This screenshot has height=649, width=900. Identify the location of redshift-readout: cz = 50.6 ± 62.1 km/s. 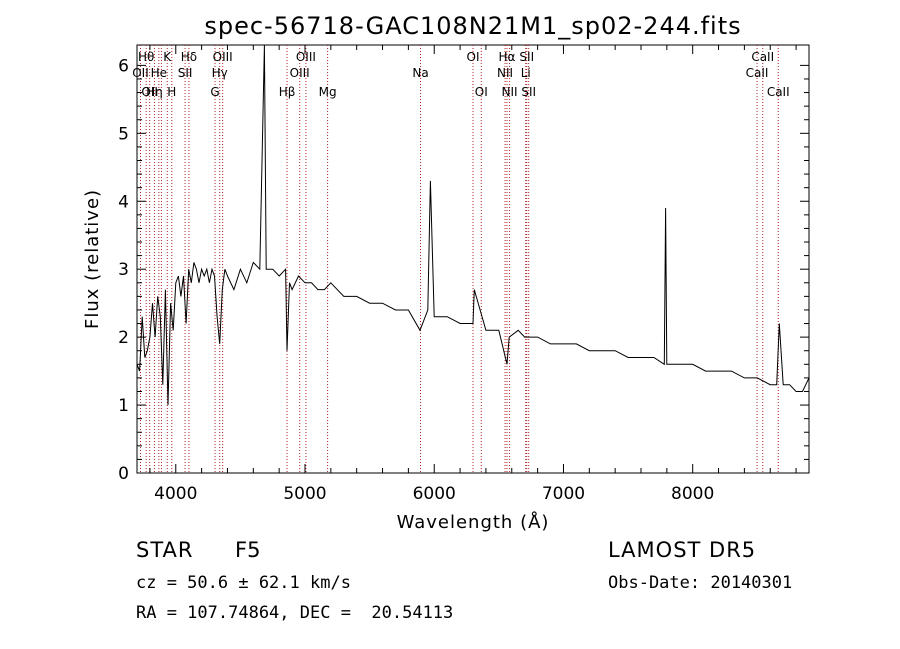
(243, 583).